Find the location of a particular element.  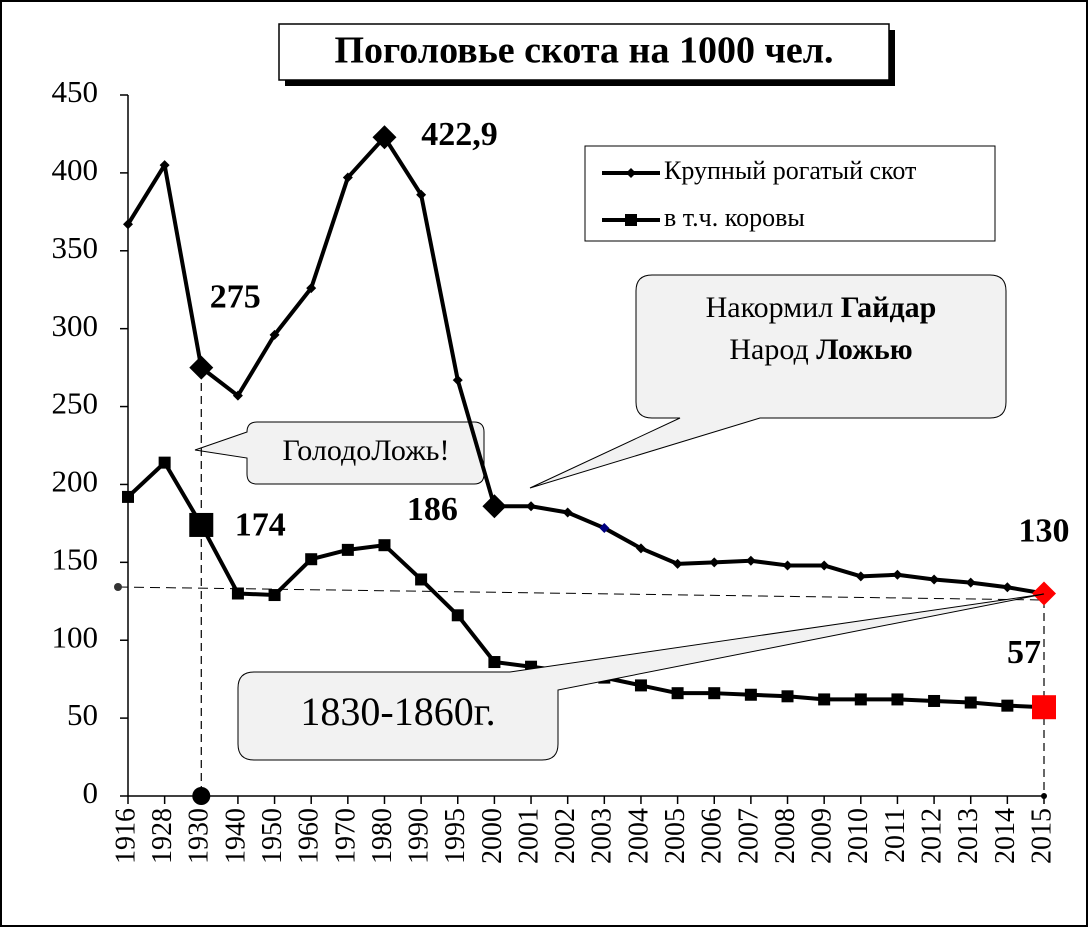

y-tick-label: 350 is located at coordinates (75, 247).